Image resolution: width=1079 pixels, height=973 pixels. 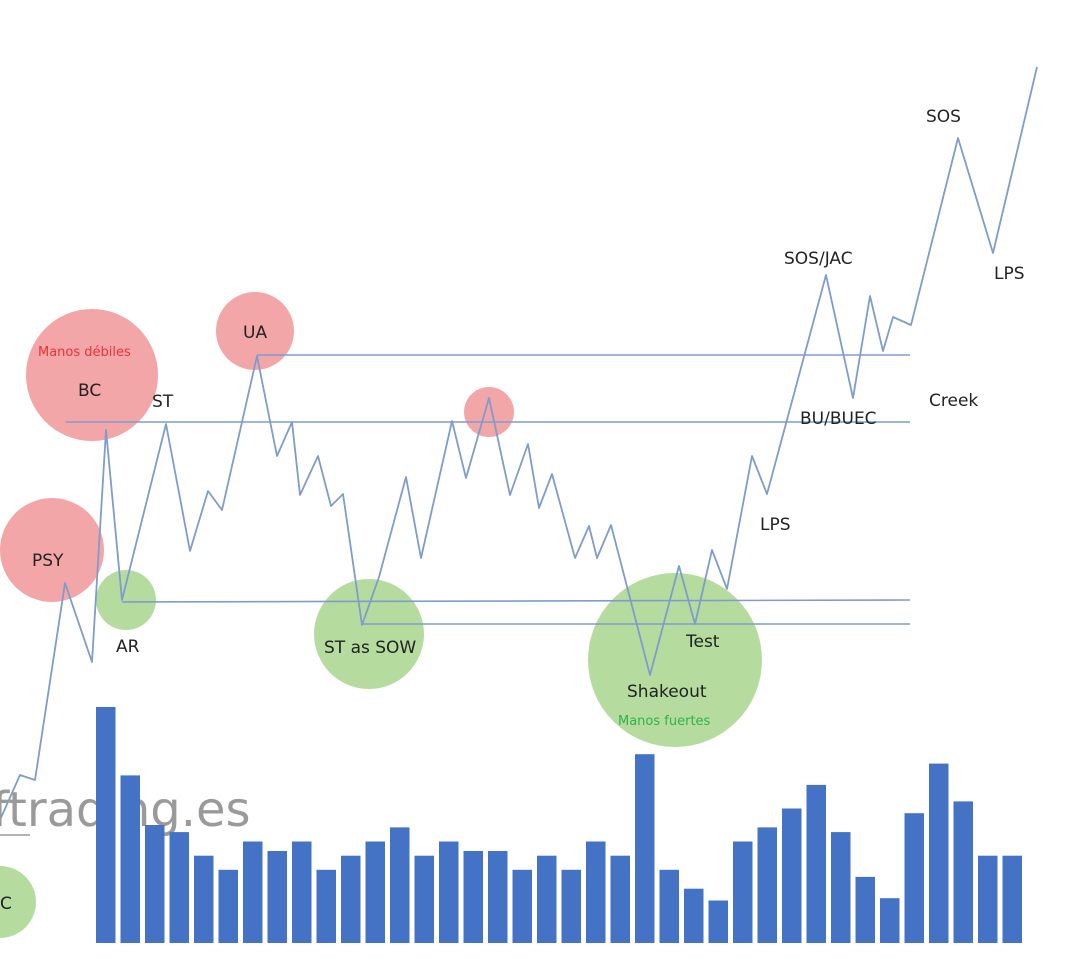 I want to click on label-lps-top: LPS, so click(x=1009, y=274).